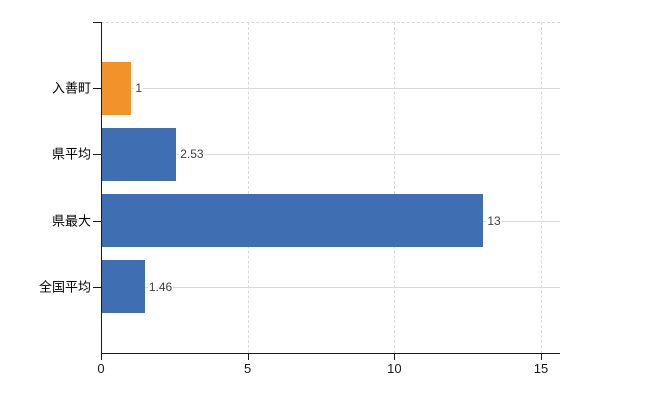 This screenshot has height=400, width=650. Describe the element at coordinates (97, 22) in the screenshot. I see `y-axis-top-tick` at that location.